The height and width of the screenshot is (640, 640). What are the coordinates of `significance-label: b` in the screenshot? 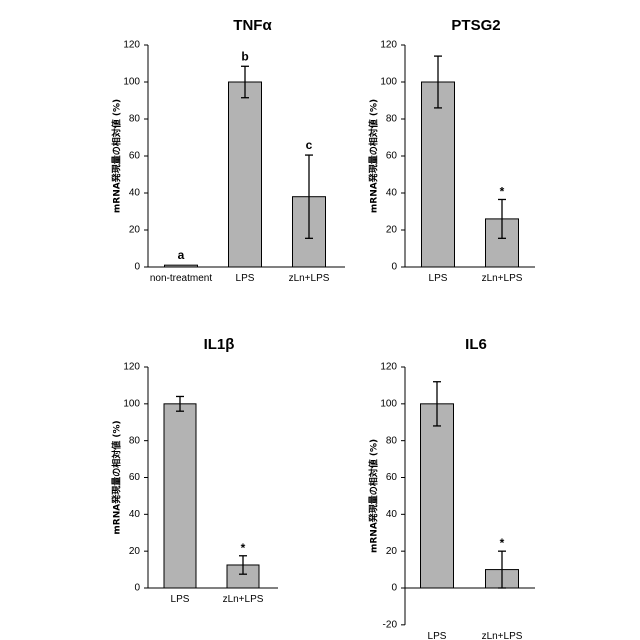 It's located at (244, 56).